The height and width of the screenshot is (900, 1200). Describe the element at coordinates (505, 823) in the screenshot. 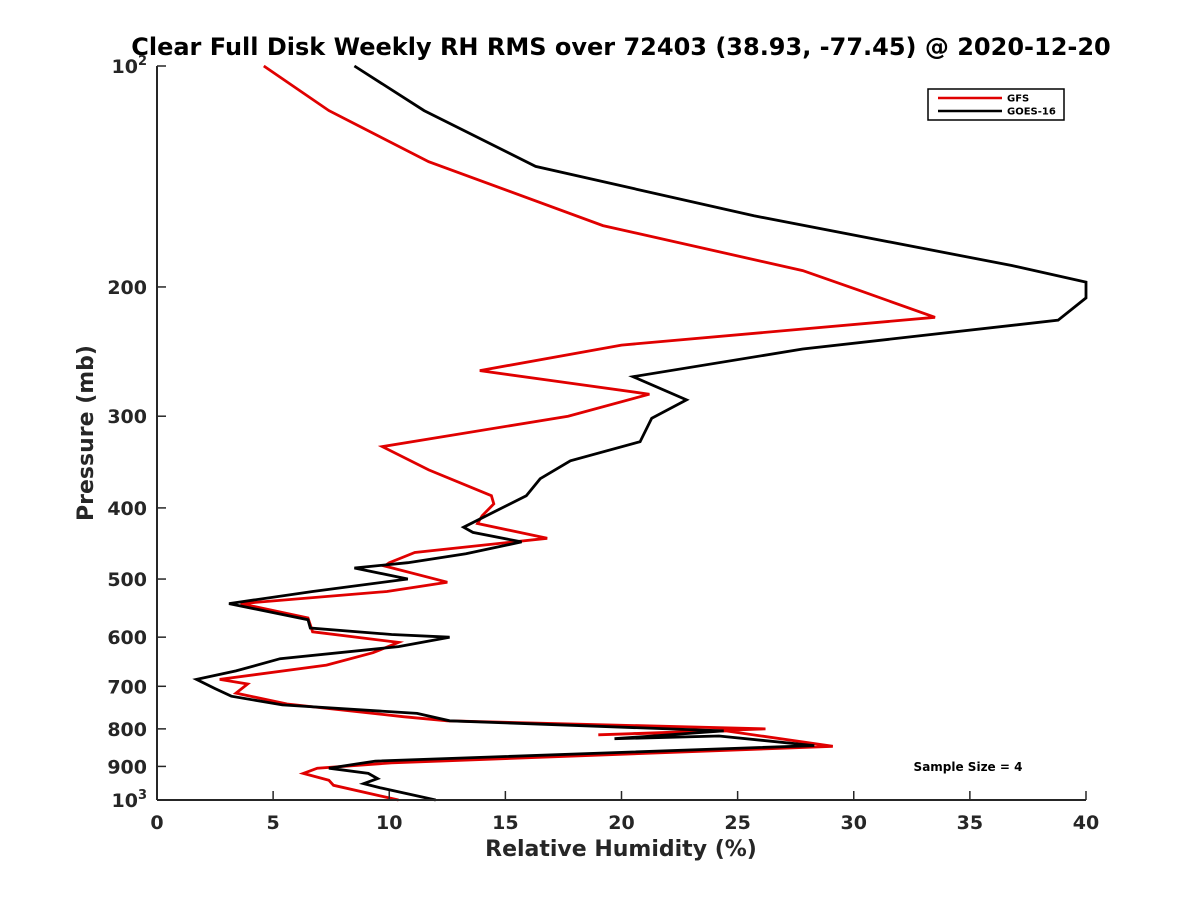

I see `x-tick-label: 15` at that location.